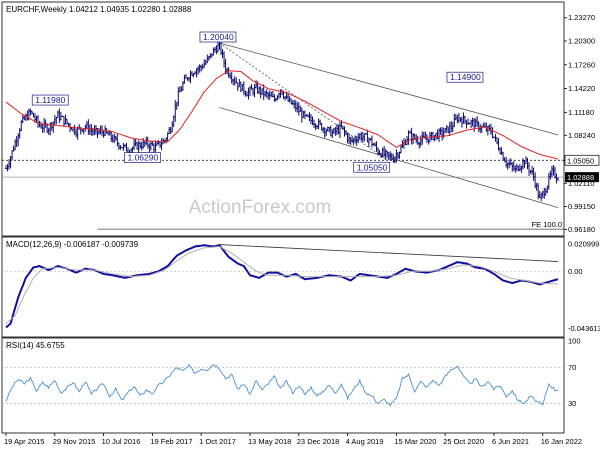 This screenshot has height=450, width=600. I want to click on macd-header: MACD(12,26,9) -0.006187 -0.009739, so click(72, 244).